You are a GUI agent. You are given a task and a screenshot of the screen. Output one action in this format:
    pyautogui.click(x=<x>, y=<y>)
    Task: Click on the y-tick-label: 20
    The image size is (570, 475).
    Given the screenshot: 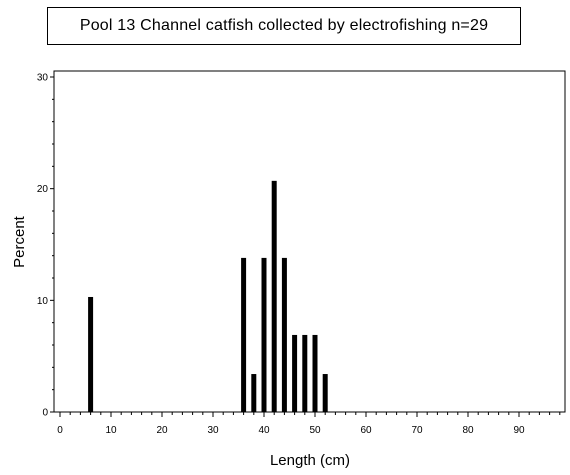 What is the action you would take?
    pyautogui.click(x=43, y=189)
    